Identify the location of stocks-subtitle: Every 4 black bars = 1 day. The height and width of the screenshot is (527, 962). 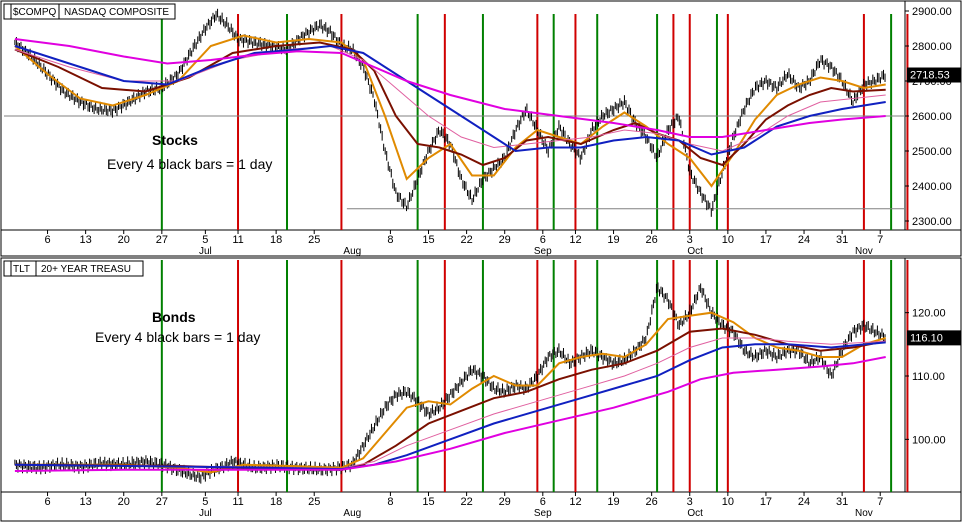
(189, 164).